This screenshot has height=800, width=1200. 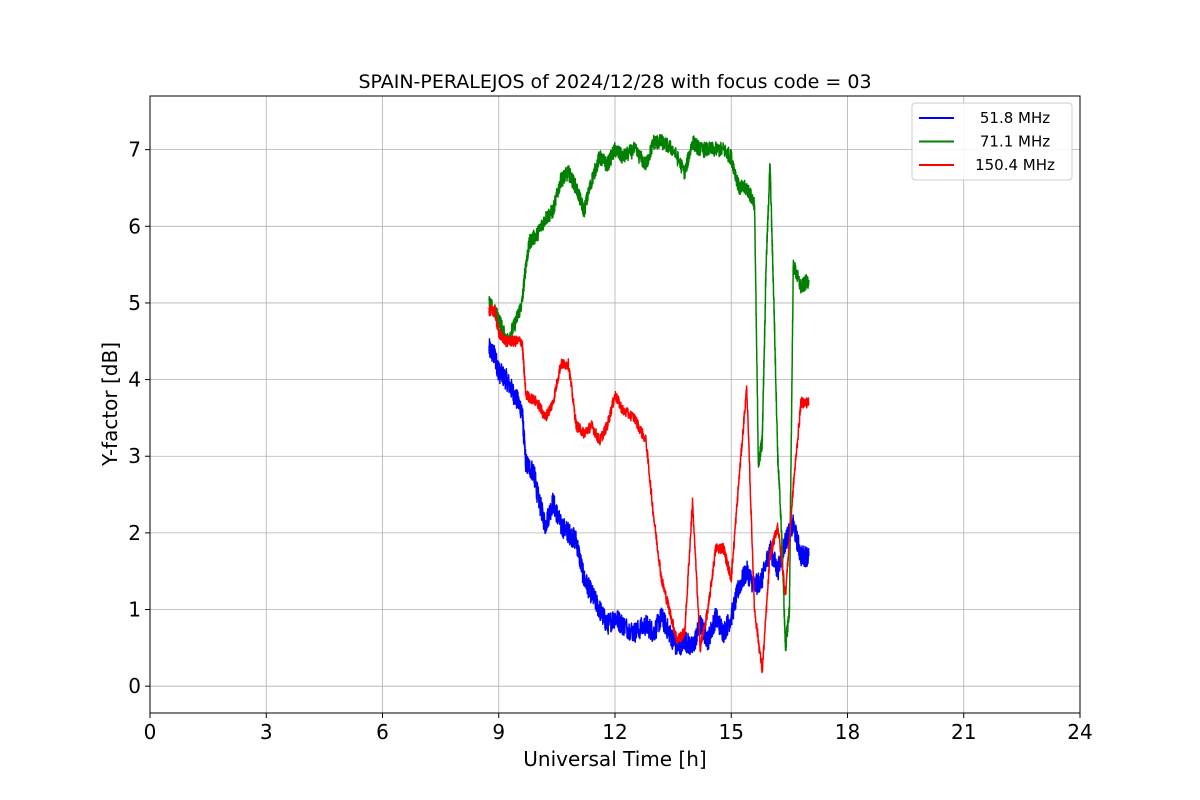 I want to click on legend-box, so click(x=992, y=141).